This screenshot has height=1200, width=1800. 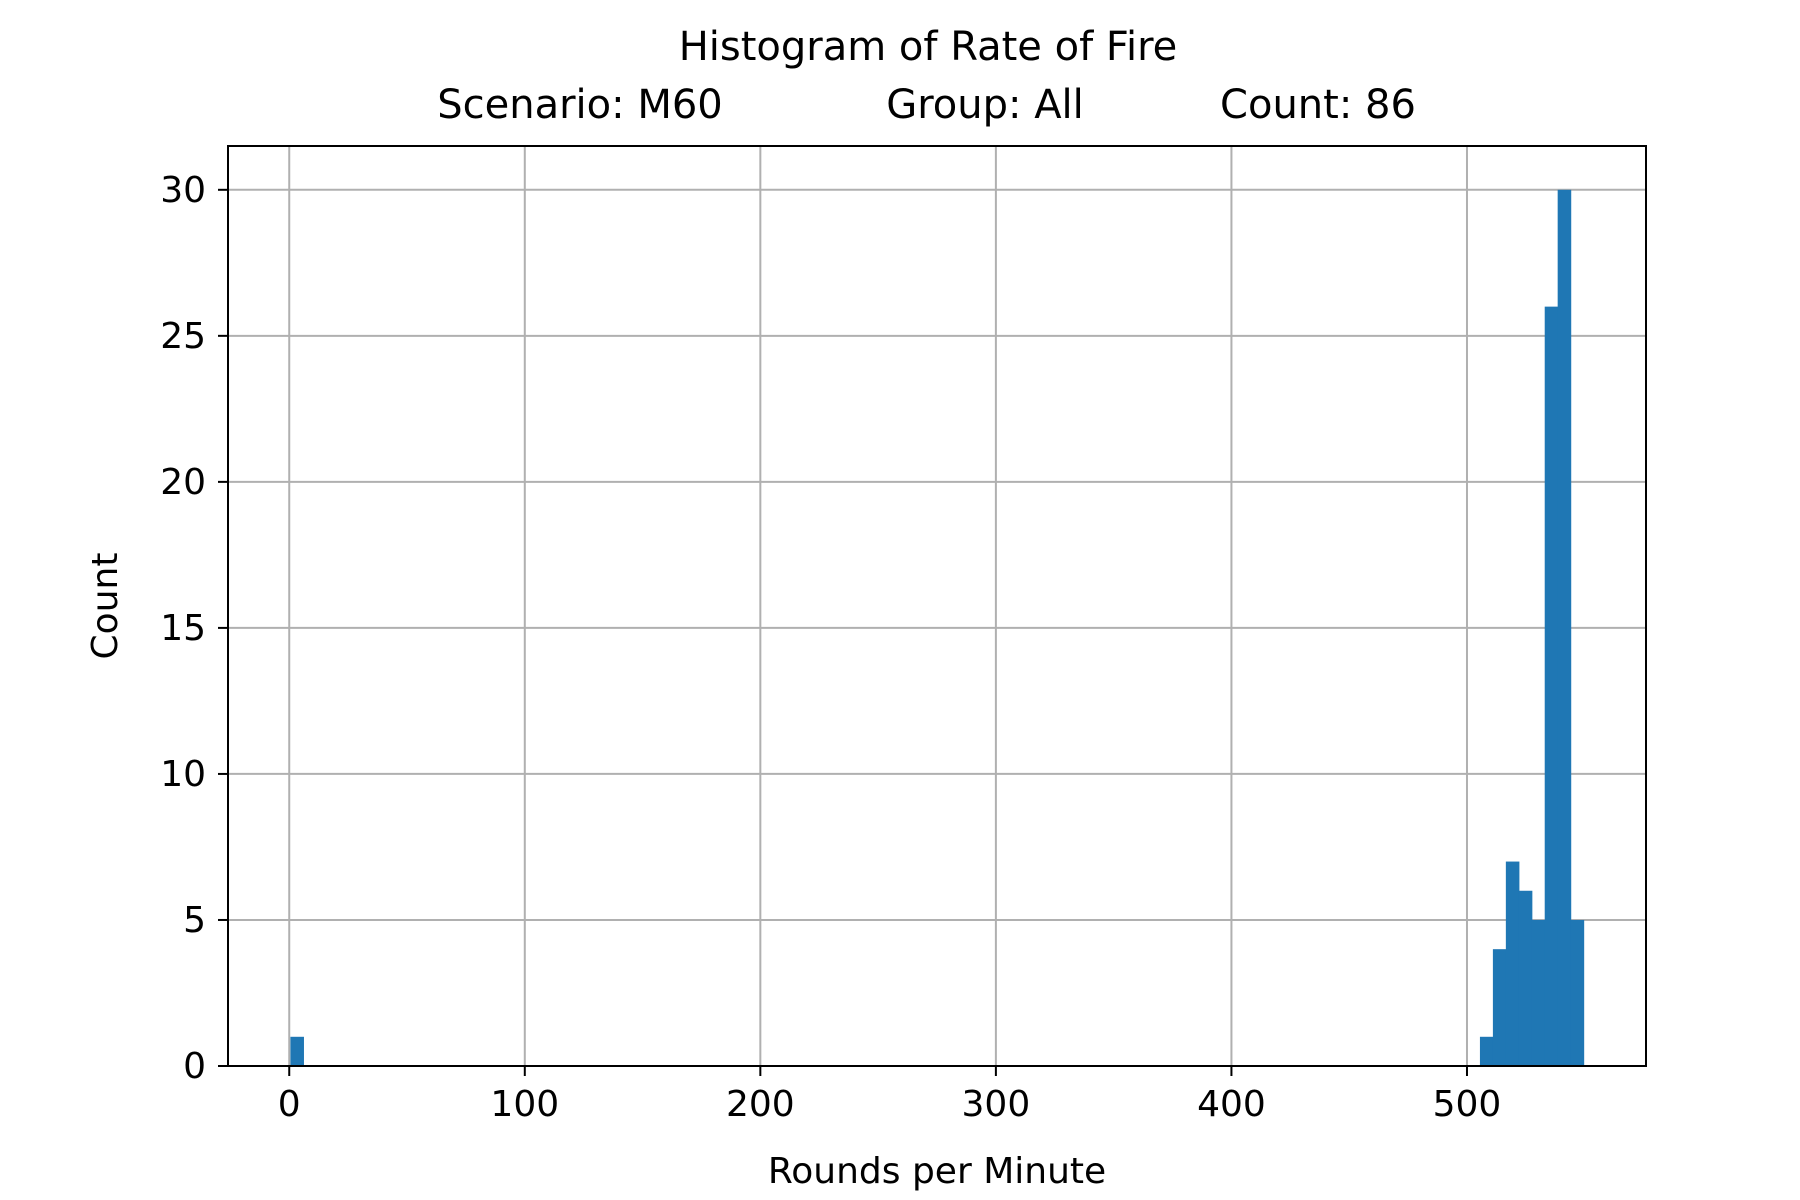 I want to click on y-tick-label-25: 25, so click(x=183, y=336).